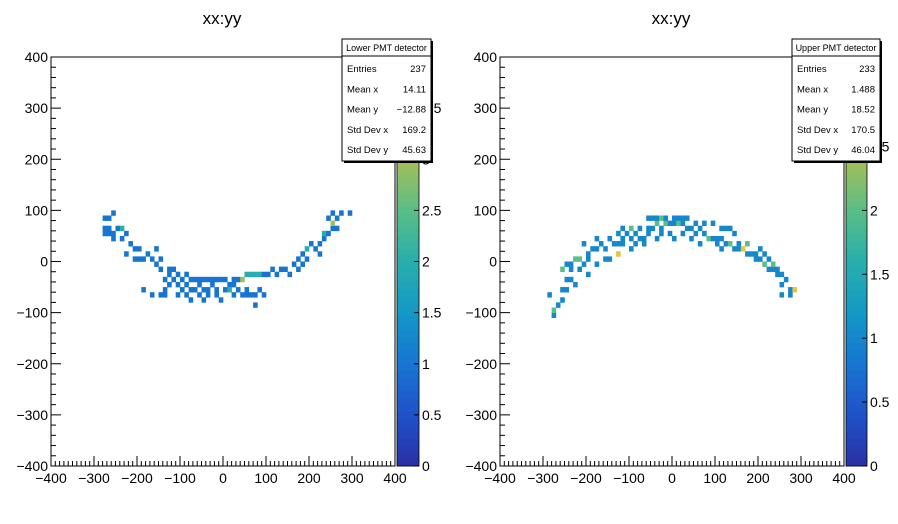 Image resolution: width=898 pixels, height=524 pixels. I want to click on chart-title: xx:yy, so click(671, 18).